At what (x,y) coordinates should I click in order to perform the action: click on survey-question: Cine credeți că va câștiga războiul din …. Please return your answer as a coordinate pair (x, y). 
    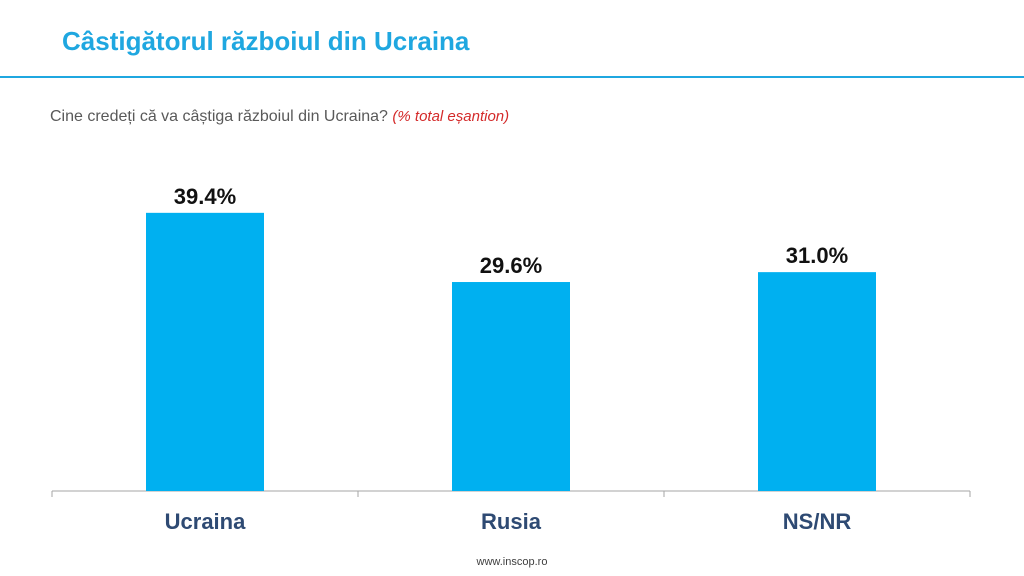
    Looking at the image, I should click on (279, 117).